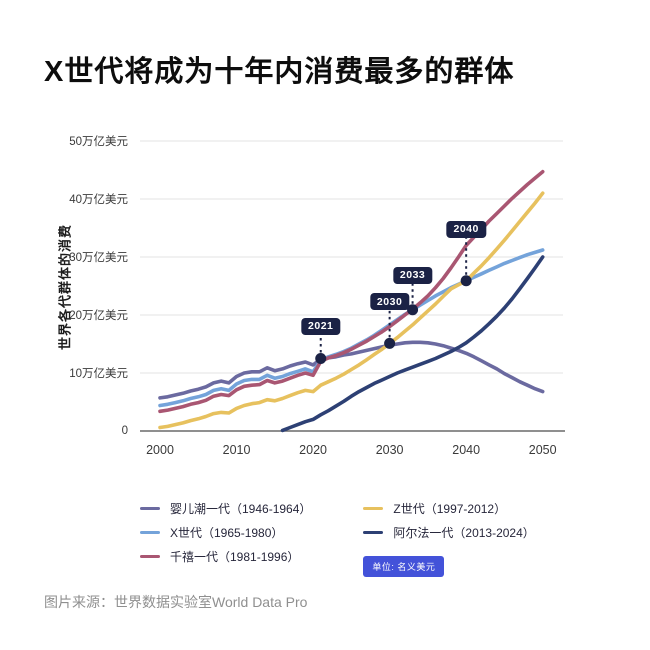 The width and height of the screenshot is (650, 650). What do you see at coordinates (98, 258) in the screenshot?
I see `y-axis-tick-label: 30万亿美元` at bounding box center [98, 258].